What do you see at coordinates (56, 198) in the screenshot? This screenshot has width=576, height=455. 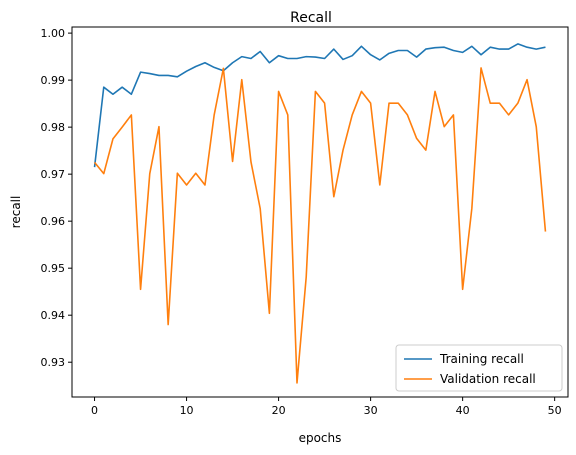 I see `y-axis: 0.93 0.94 0.95 0.96 0.97 0.98 0.99 1.00` at bounding box center [56, 198].